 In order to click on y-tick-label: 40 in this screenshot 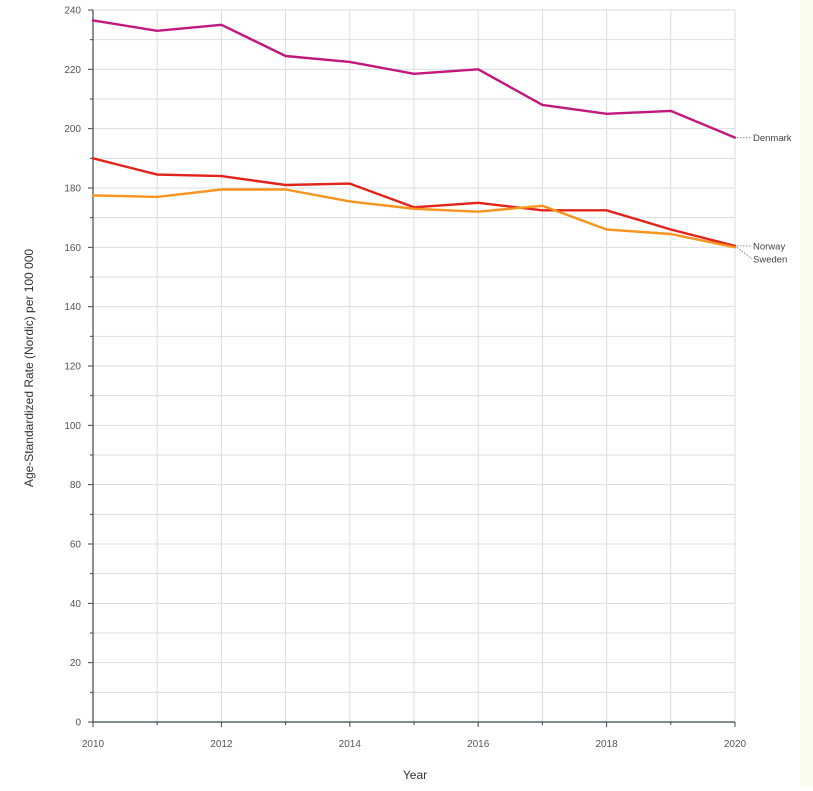, I will do `click(76, 604)`.